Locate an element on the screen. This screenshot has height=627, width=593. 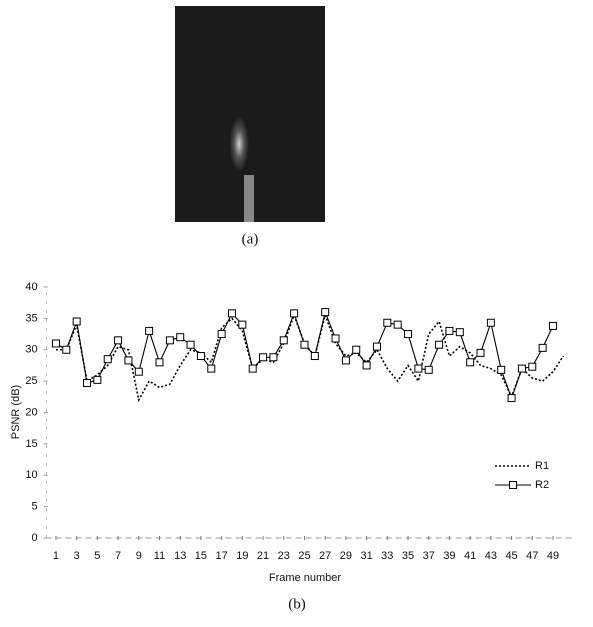
x-tick-label: 27 is located at coordinates (325, 556).